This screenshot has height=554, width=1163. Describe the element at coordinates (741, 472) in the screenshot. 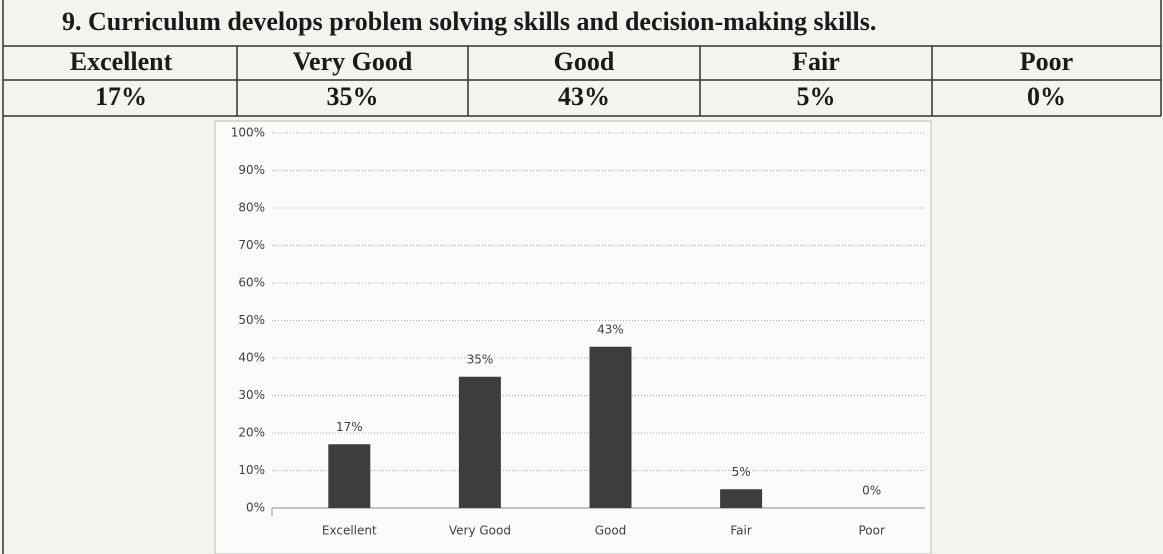

I see `data-label: 5%` at that location.